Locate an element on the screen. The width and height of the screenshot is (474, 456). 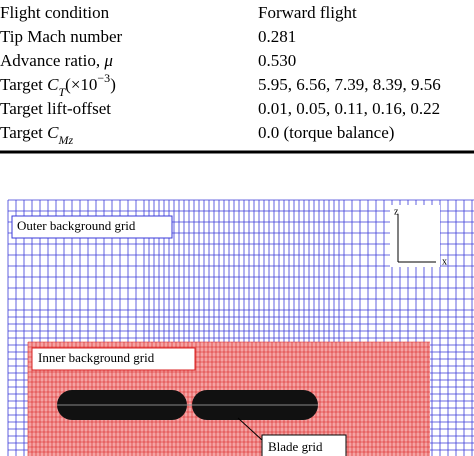
row-value: 5.95, 6.56, 7.39, 8.39, 9.56 is located at coordinates (349, 84).